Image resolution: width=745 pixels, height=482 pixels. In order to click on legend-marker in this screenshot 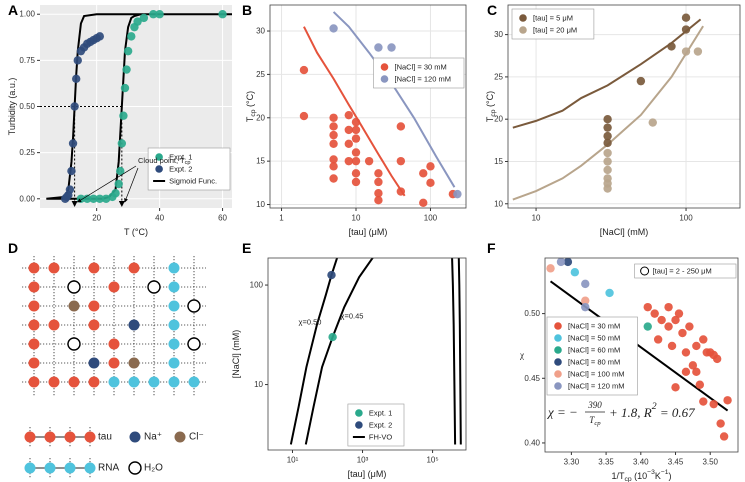, I will do `click(558, 386)`.